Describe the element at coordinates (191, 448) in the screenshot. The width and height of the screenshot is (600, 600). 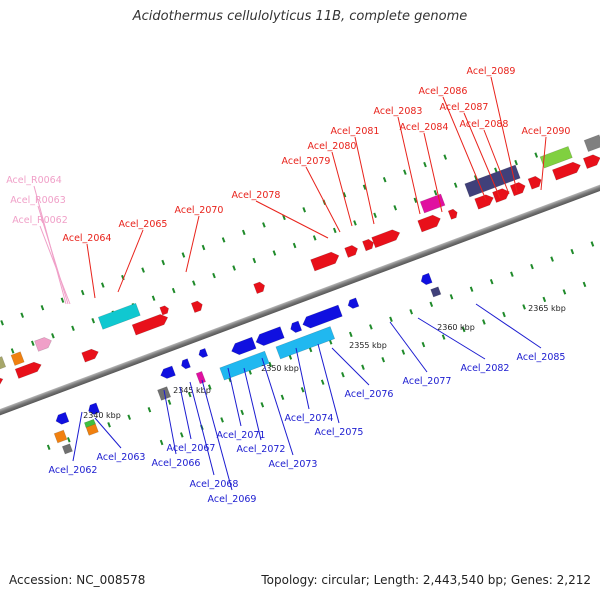
I see `gene-label: Acel_2067` at that location.